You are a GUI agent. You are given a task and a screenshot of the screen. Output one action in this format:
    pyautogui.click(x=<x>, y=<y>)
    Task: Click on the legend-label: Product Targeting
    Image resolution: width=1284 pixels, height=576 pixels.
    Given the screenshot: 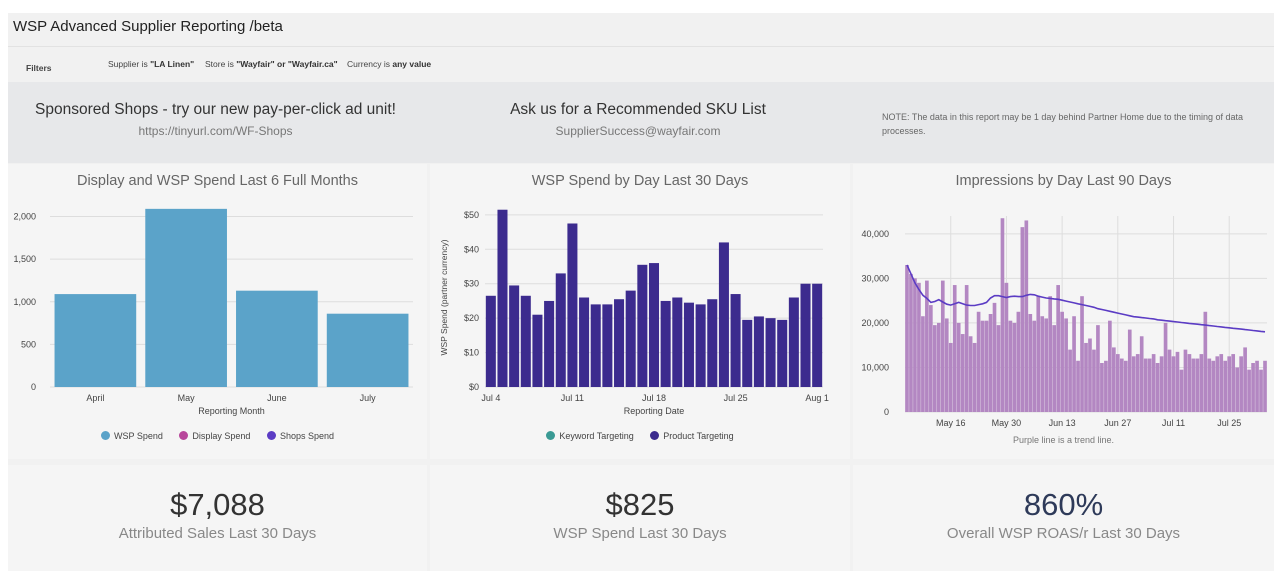 What is the action you would take?
    pyautogui.click(x=698, y=436)
    